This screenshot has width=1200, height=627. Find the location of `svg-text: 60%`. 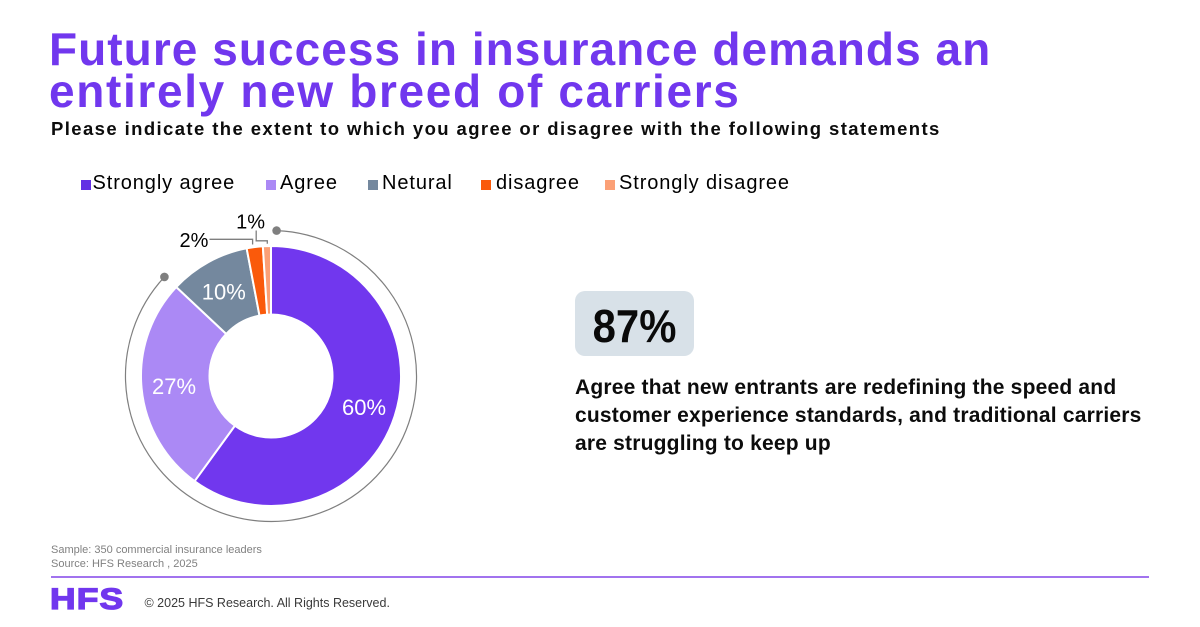

svg-text: 60% is located at coordinates (364, 407).